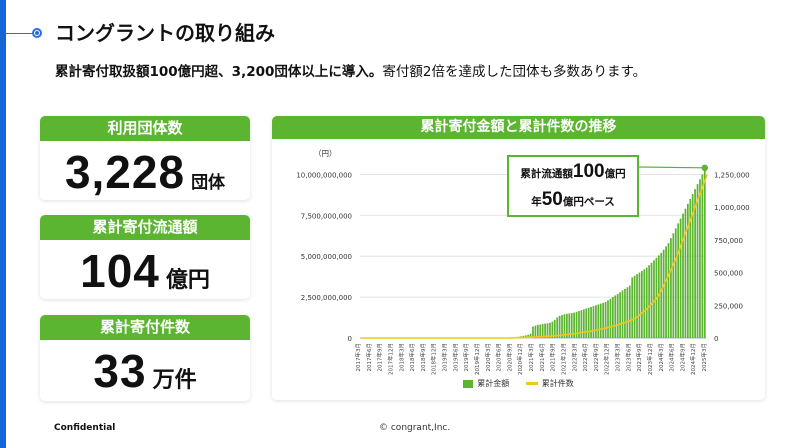  What do you see at coordinates (145, 227) in the screenshot?
I see `stat-label: 累計寄付流通額` at bounding box center [145, 227].